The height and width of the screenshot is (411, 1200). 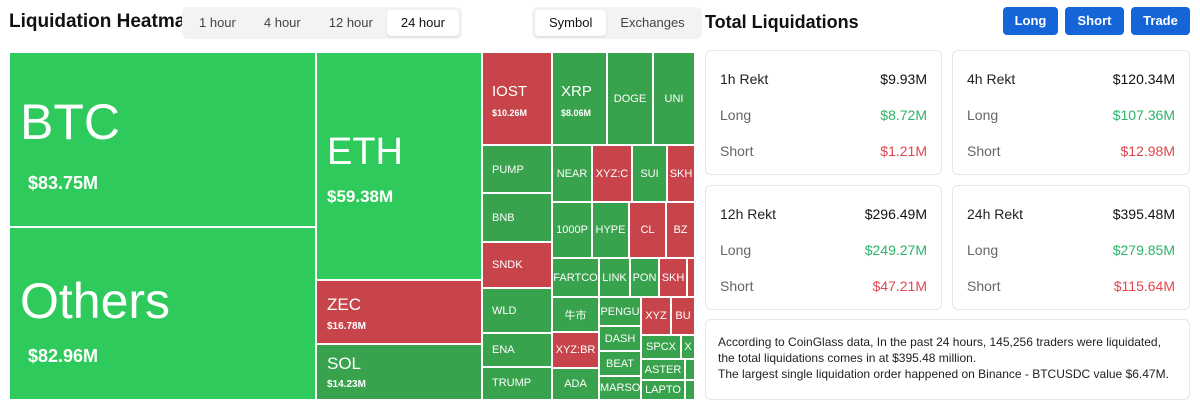 I want to click on tile-value: $82.96M, so click(x=63, y=356).